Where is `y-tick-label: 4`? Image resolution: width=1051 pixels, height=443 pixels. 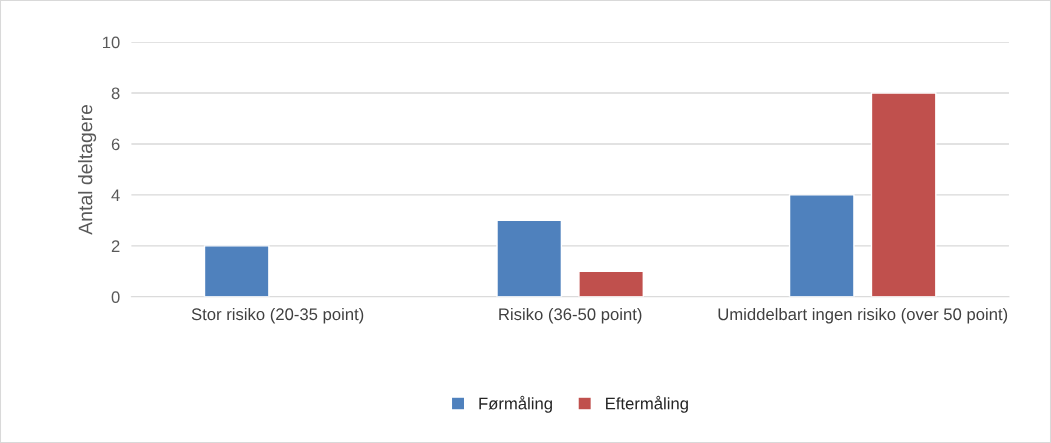
y-tick-label: 4 is located at coordinates (115, 195).